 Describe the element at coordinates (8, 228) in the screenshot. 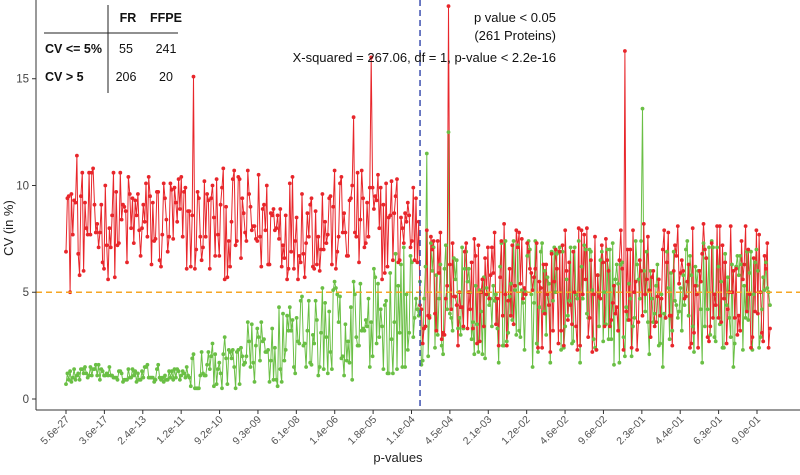

I see `y-axis-label: CV (in %)` at that location.